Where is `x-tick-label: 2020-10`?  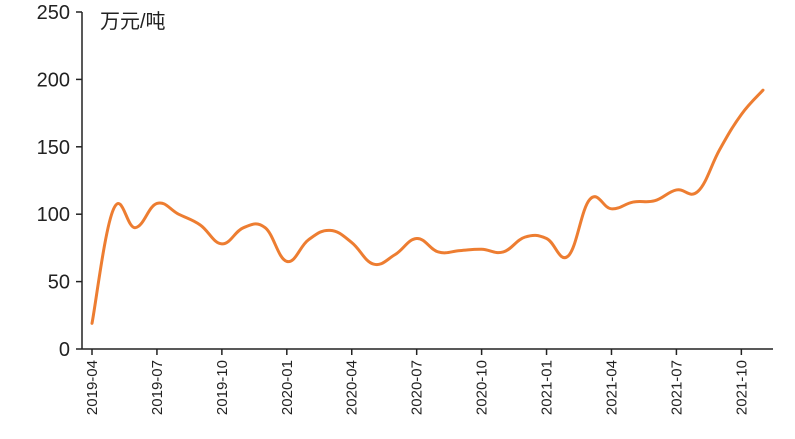 x-tick-label: 2020-10 is located at coordinates (482, 387).